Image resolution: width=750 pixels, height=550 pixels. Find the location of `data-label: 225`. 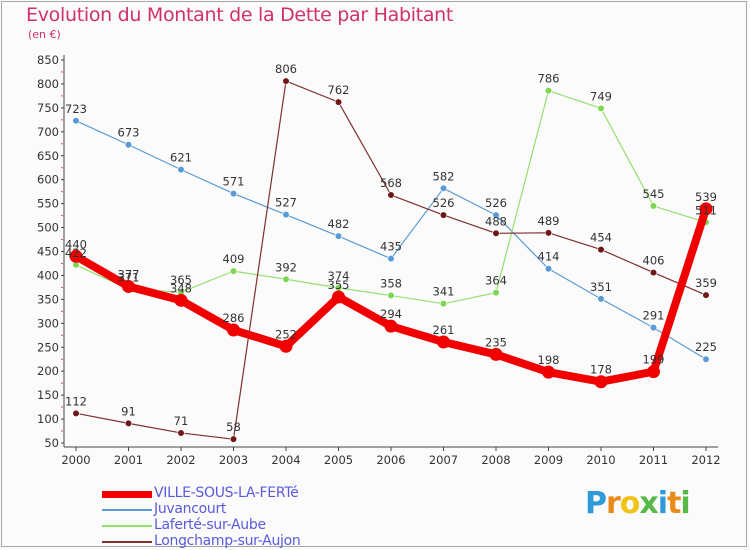

data-label: 225 is located at coordinates (706, 347).